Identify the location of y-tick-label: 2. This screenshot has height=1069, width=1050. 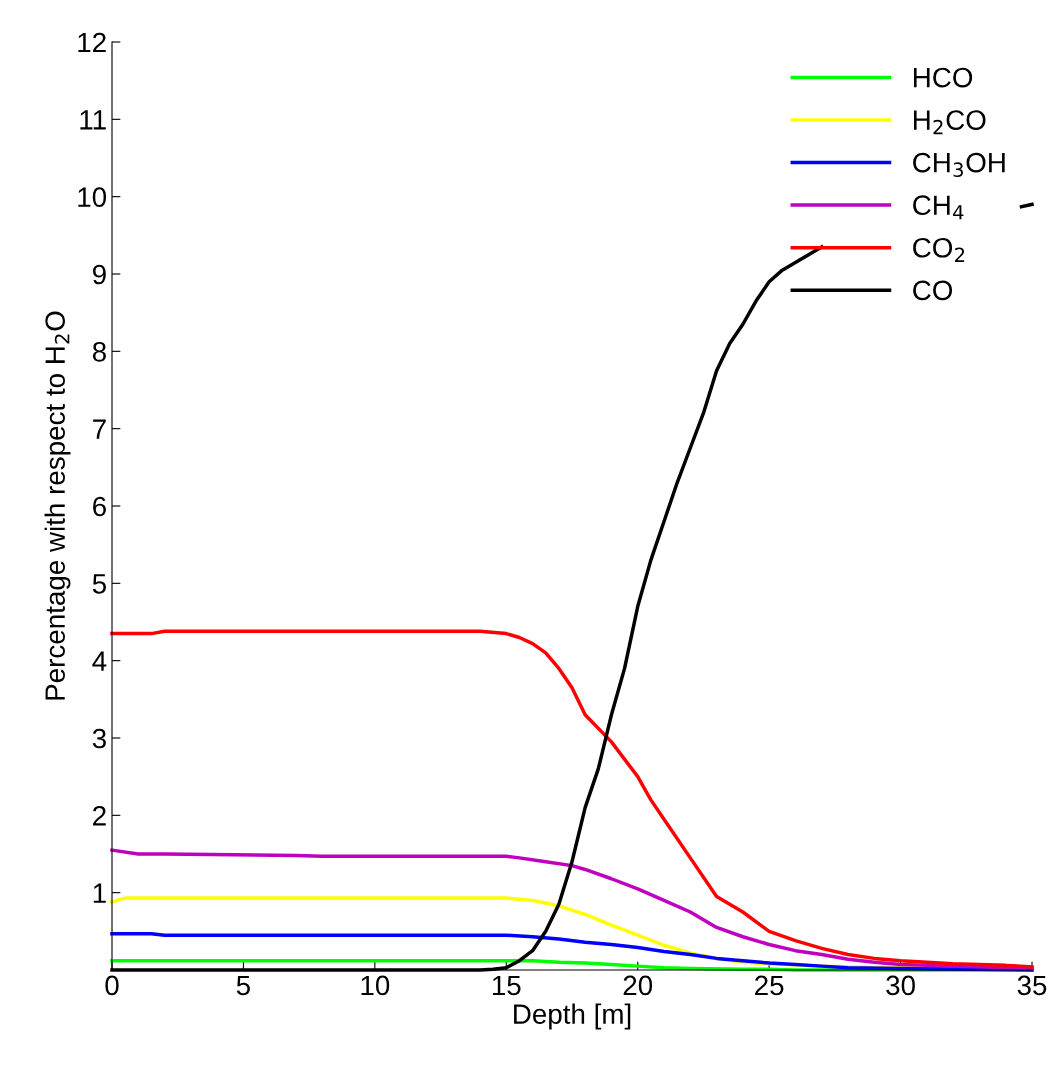
(99, 816).